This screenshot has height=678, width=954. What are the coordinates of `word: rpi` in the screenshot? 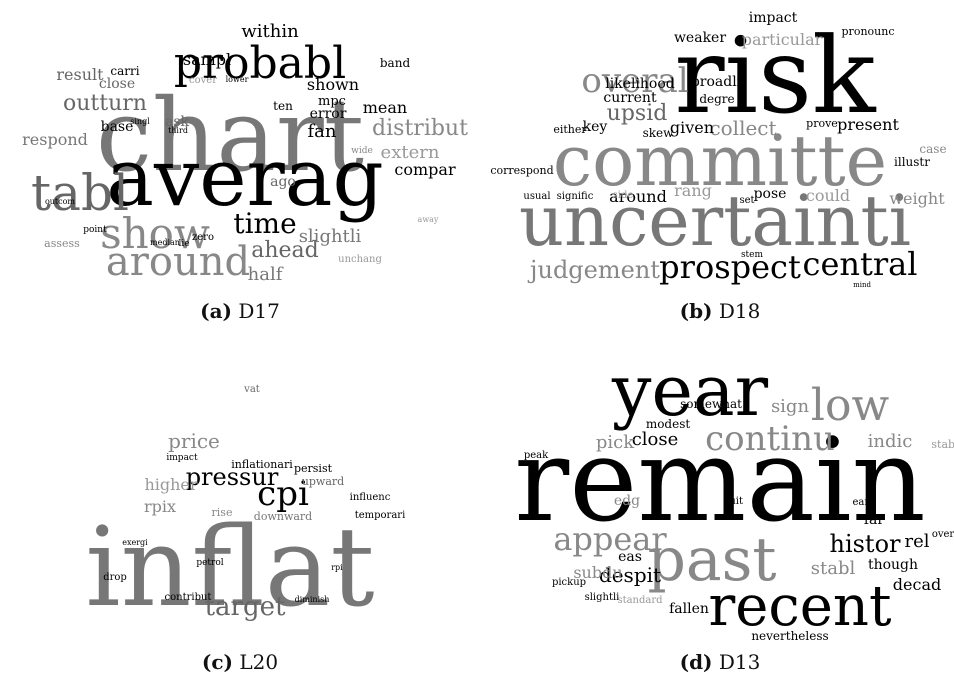 It's located at (337, 567).